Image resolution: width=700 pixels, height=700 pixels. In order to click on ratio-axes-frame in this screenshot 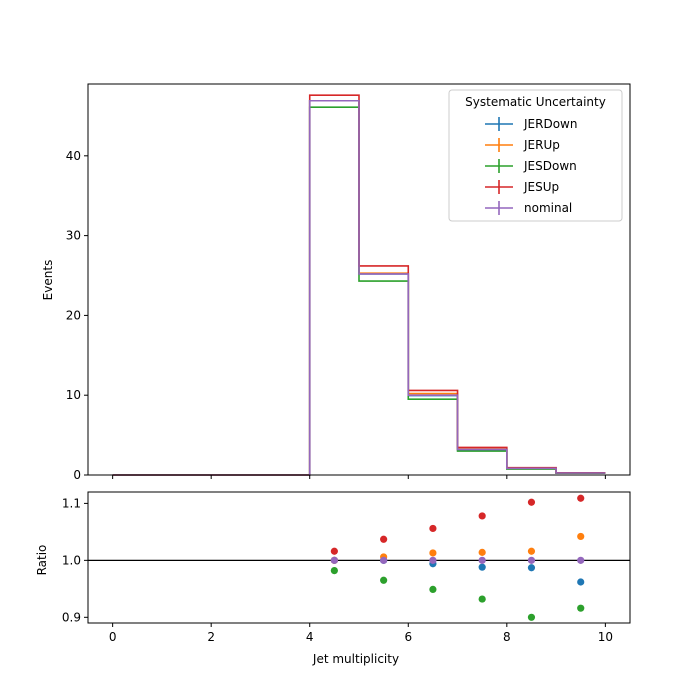, I will do `click(359, 557)`.